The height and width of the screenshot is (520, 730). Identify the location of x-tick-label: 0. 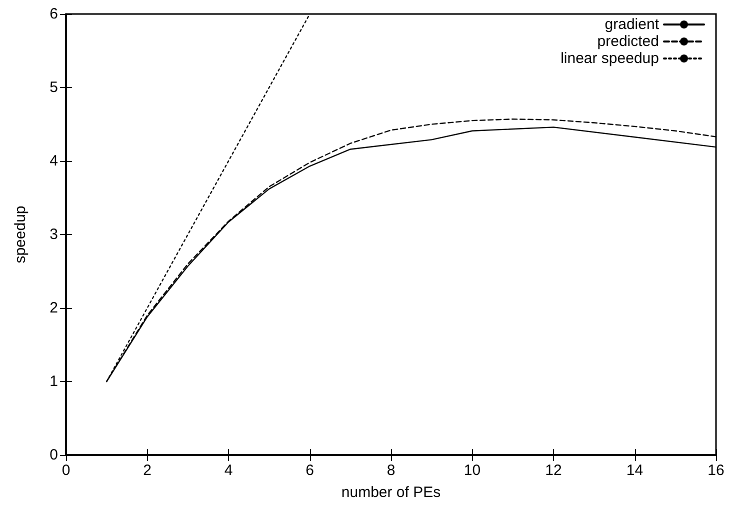
(66, 470).